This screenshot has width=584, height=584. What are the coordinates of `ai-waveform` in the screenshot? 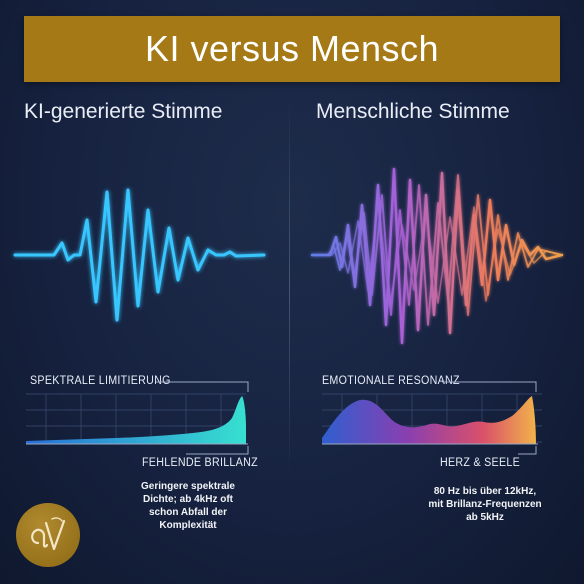 It's located at (139, 255).